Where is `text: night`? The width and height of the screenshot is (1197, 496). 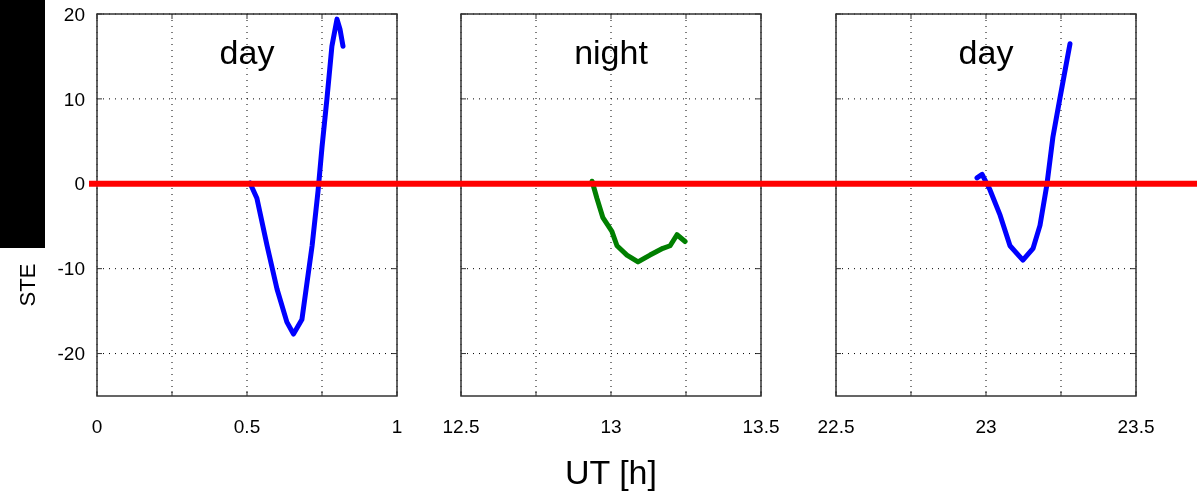 text: night is located at coordinates (611, 52).